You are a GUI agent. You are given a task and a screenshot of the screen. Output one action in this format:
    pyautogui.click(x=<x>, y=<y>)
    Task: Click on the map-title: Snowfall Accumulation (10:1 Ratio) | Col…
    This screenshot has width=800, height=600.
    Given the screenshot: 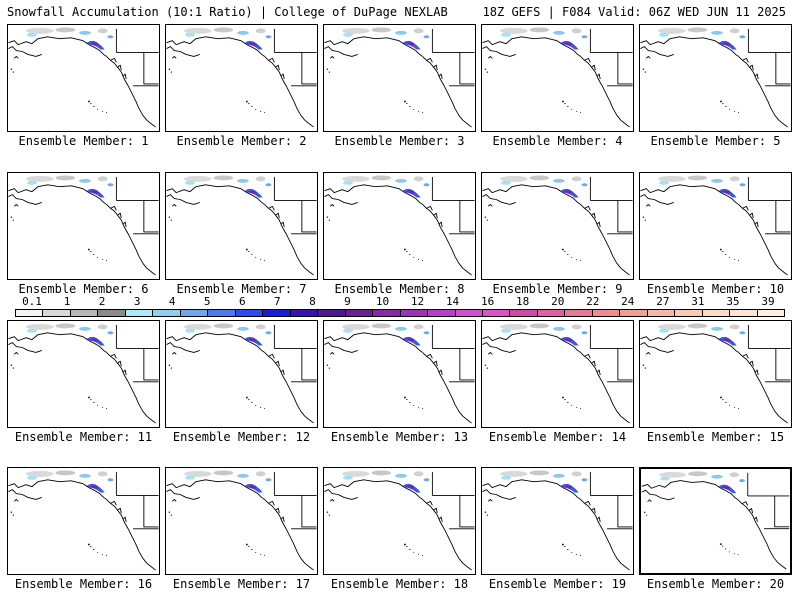 What is the action you would take?
    pyautogui.click(x=227, y=12)
    